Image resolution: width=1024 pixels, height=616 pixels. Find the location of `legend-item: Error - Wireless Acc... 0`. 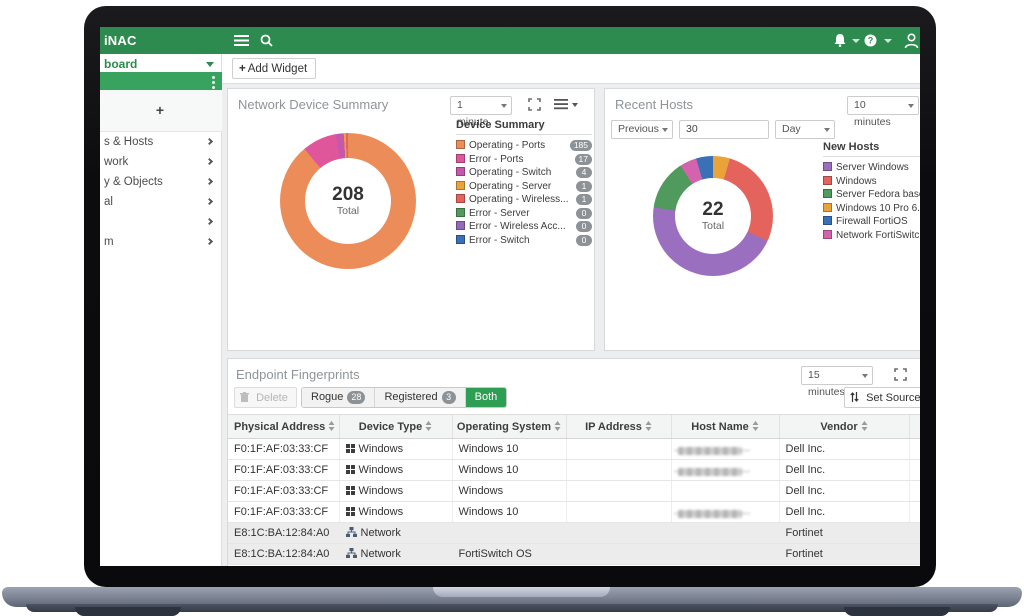

legend-item: Error - Wireless Acc... 0 is located at coordinates (524, 227).